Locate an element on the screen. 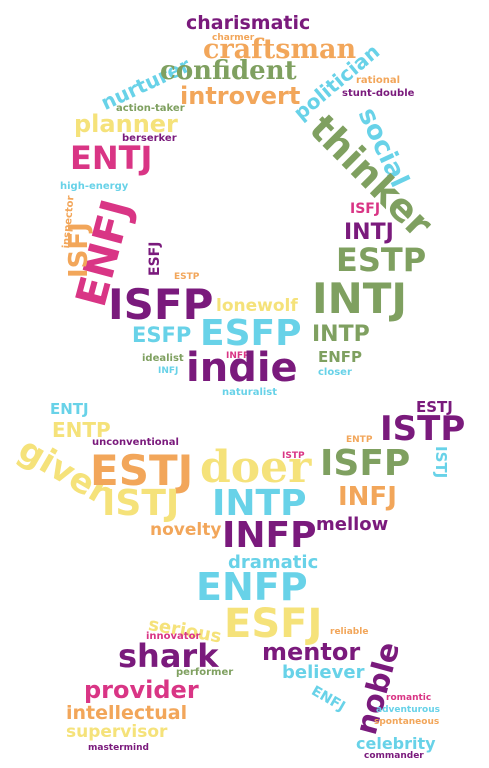 This screenshot has height=768, width=489. word-enfp-small: ENFP is located at coordinates (340, 357).